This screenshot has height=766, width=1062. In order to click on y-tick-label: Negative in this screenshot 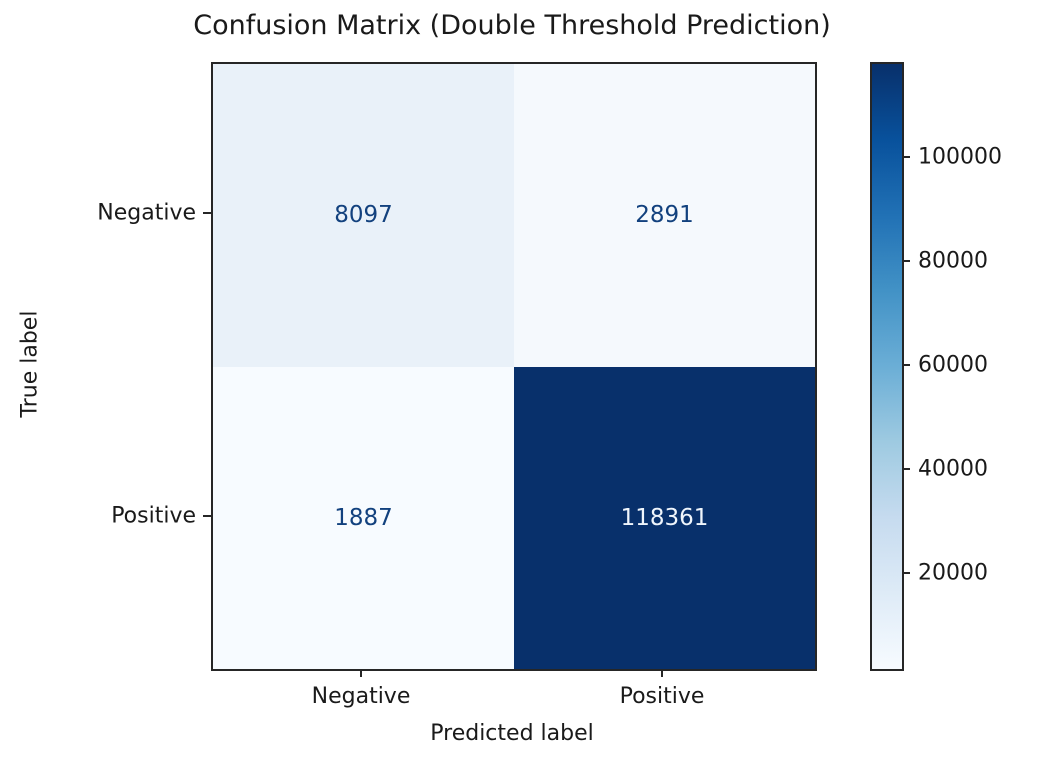, I will do `click(146, 213)`.